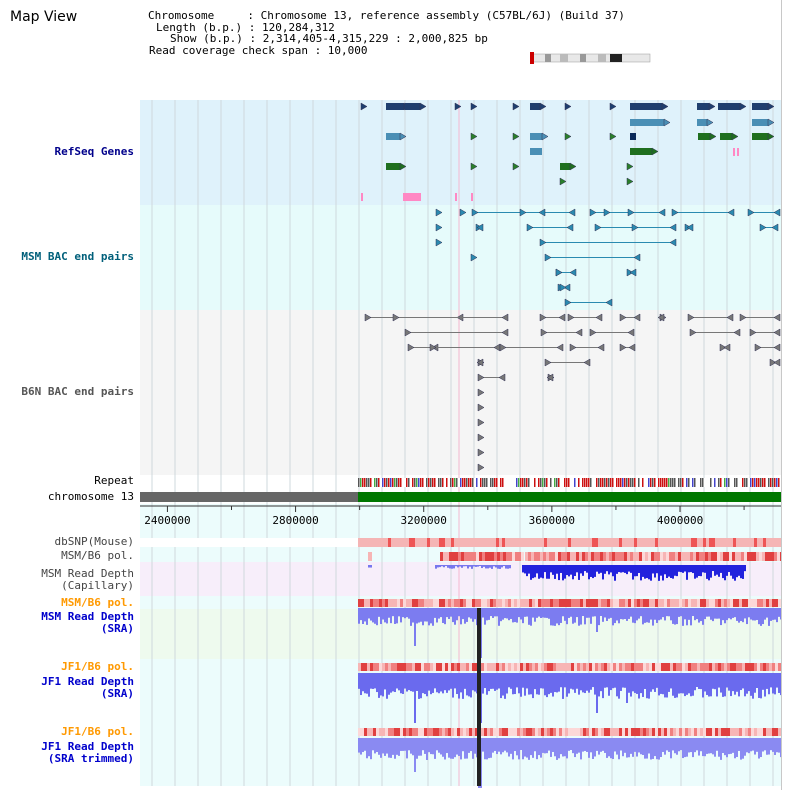 Image resolution: width=800 pixels, height=790 pixels. Describe the element at coordinates (516, 106) in the screenshot. I see `gene-strand-arrow` at that location.